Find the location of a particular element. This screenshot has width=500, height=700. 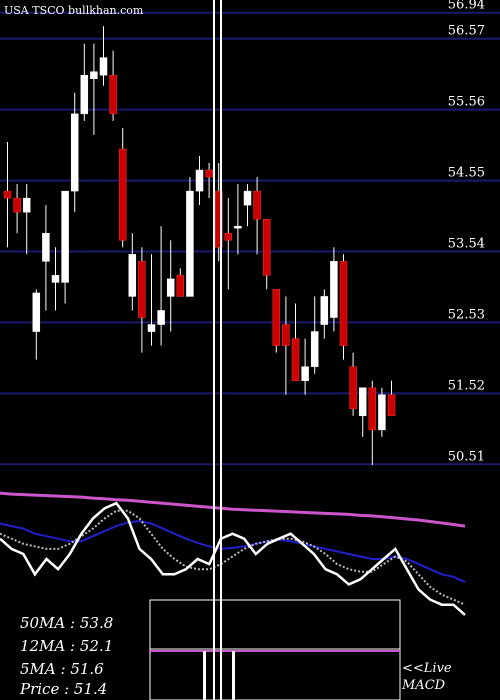

macd-label: <<Live MACD is located at coordinates (427, 677).